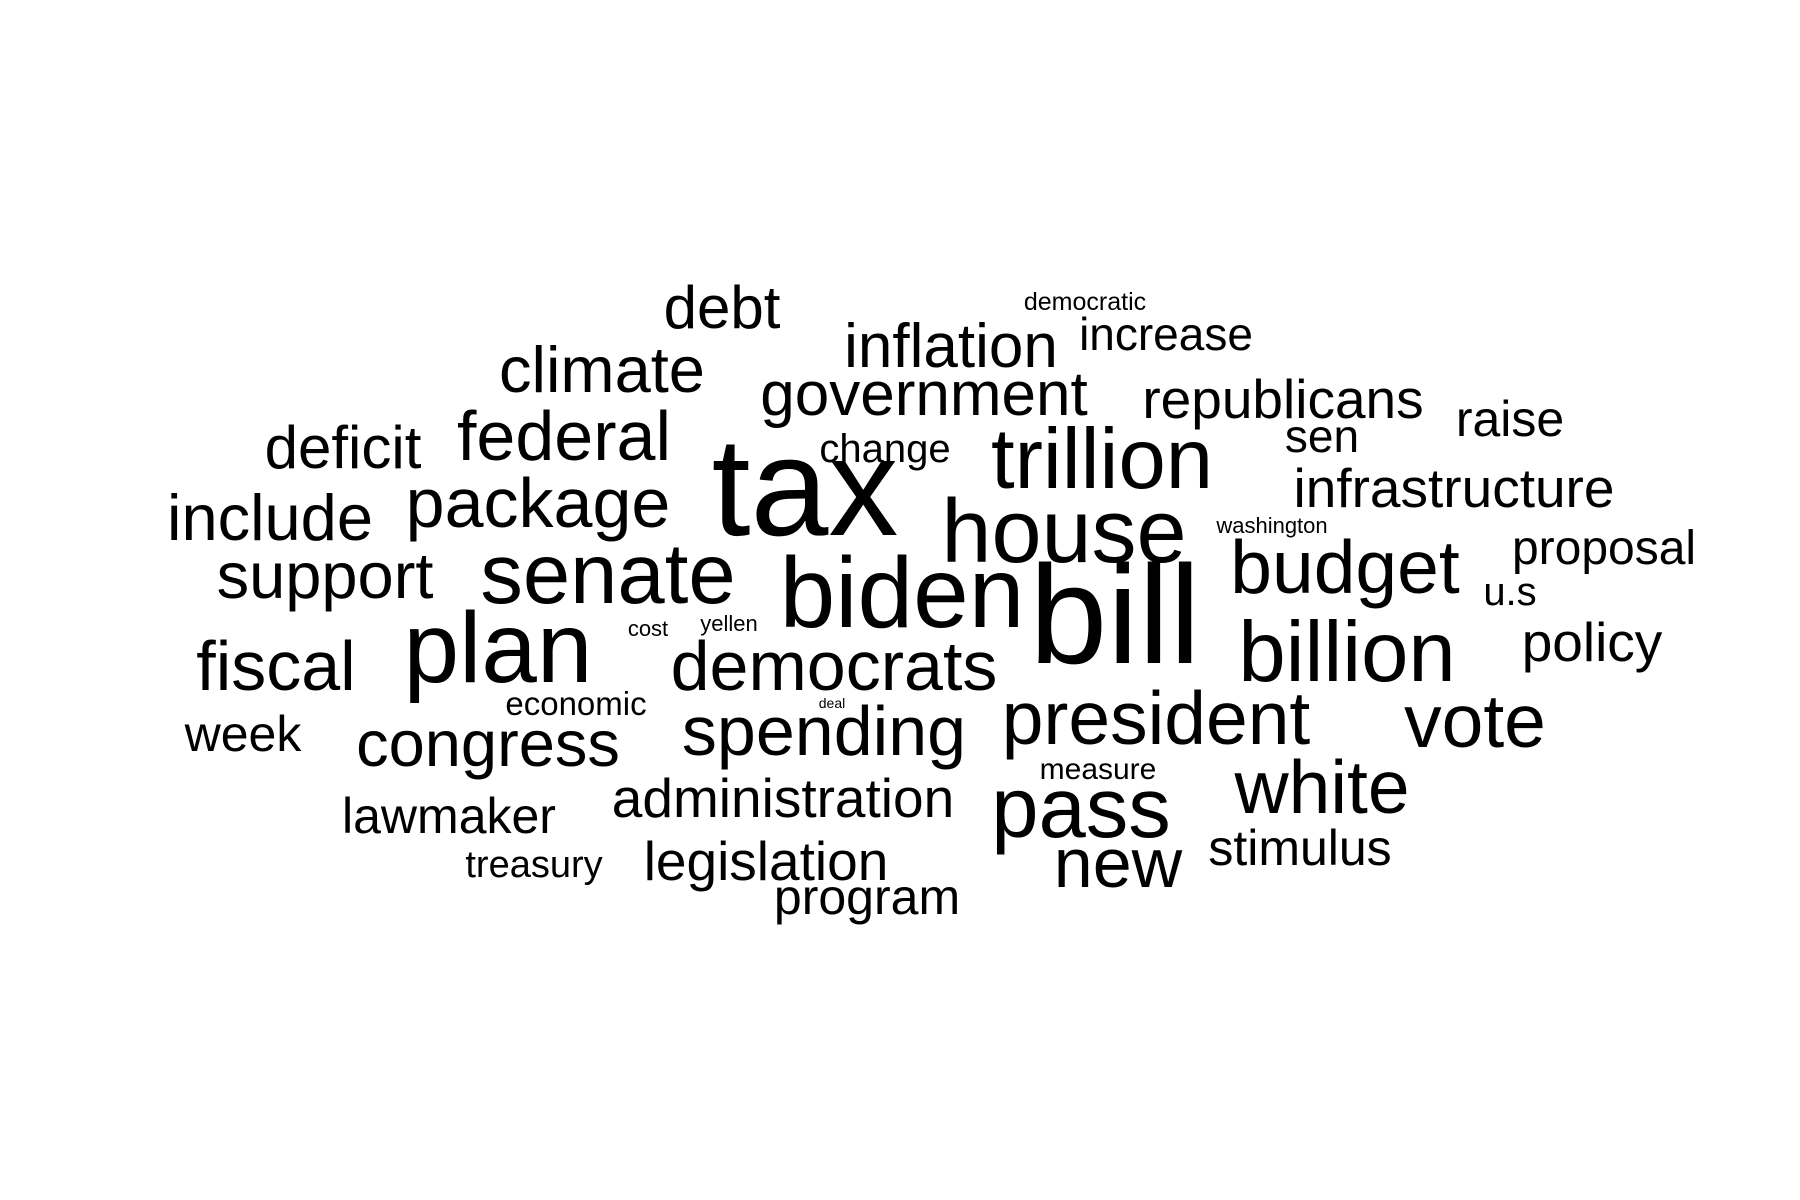 The height and width of the screenshot is (1200, 1800). Describe the element at coordinates (1346, 652) in the screenshot. I see `word-billion: billion` at that location.